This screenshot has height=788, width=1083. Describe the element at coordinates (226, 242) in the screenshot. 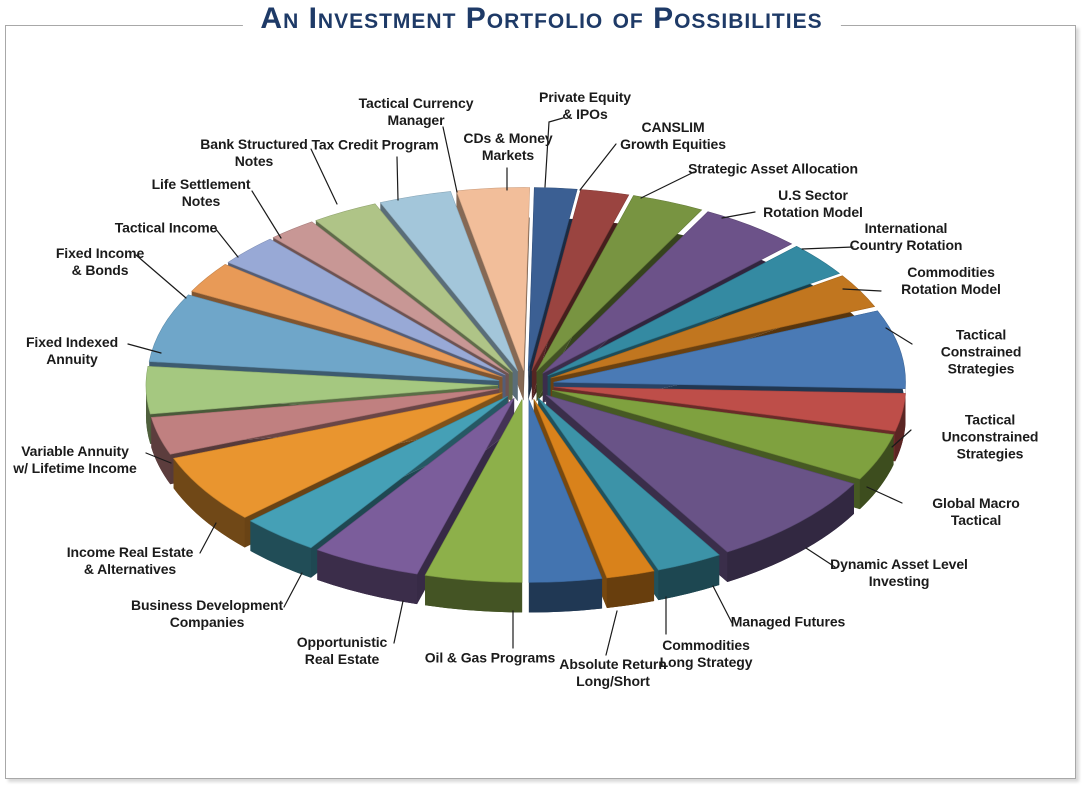

I see `leader-line-tactical-income` at that location.